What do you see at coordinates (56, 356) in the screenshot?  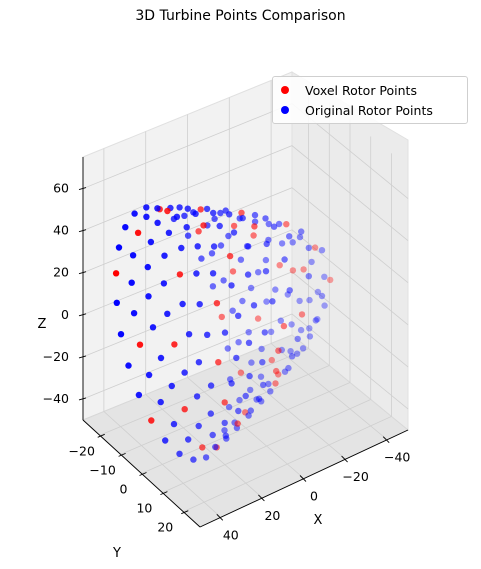 I see `z-tick-label: −20` at bounding box center [56, 356].